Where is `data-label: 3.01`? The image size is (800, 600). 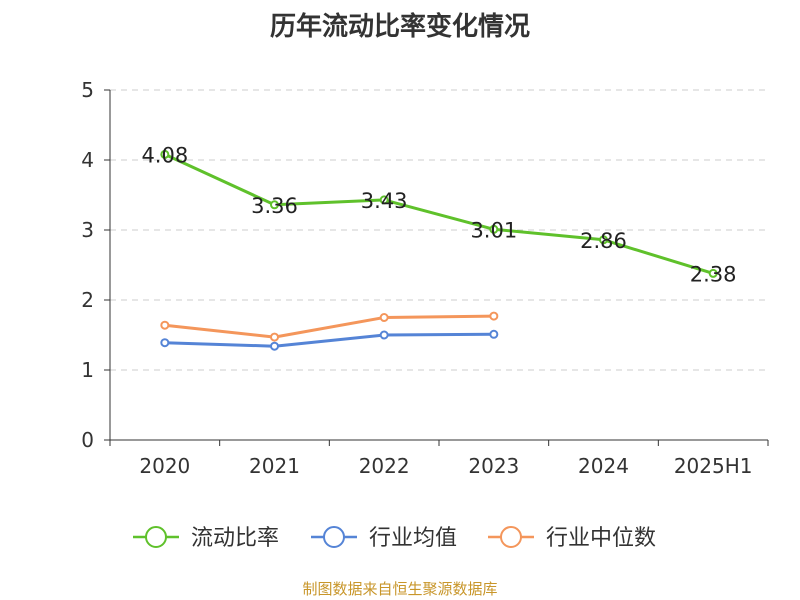
data-label: 3.01 is located at coordinates (493, 230).